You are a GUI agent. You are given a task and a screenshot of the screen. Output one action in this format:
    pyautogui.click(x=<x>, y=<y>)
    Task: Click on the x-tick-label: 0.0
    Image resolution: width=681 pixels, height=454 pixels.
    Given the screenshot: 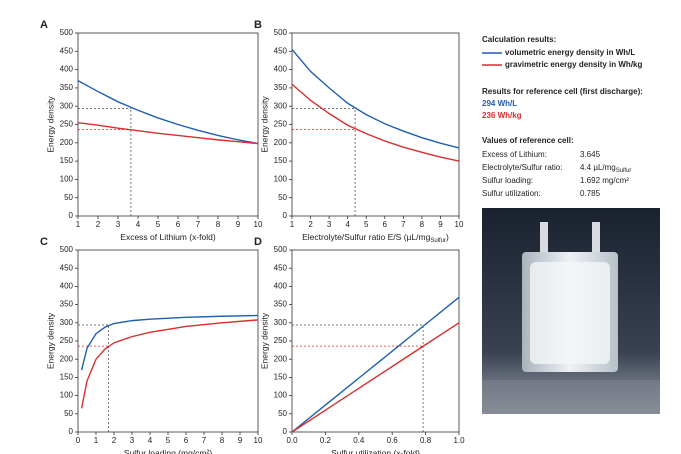 What is the action you would take?
    pyautogui.click(x=292, y=440)
    